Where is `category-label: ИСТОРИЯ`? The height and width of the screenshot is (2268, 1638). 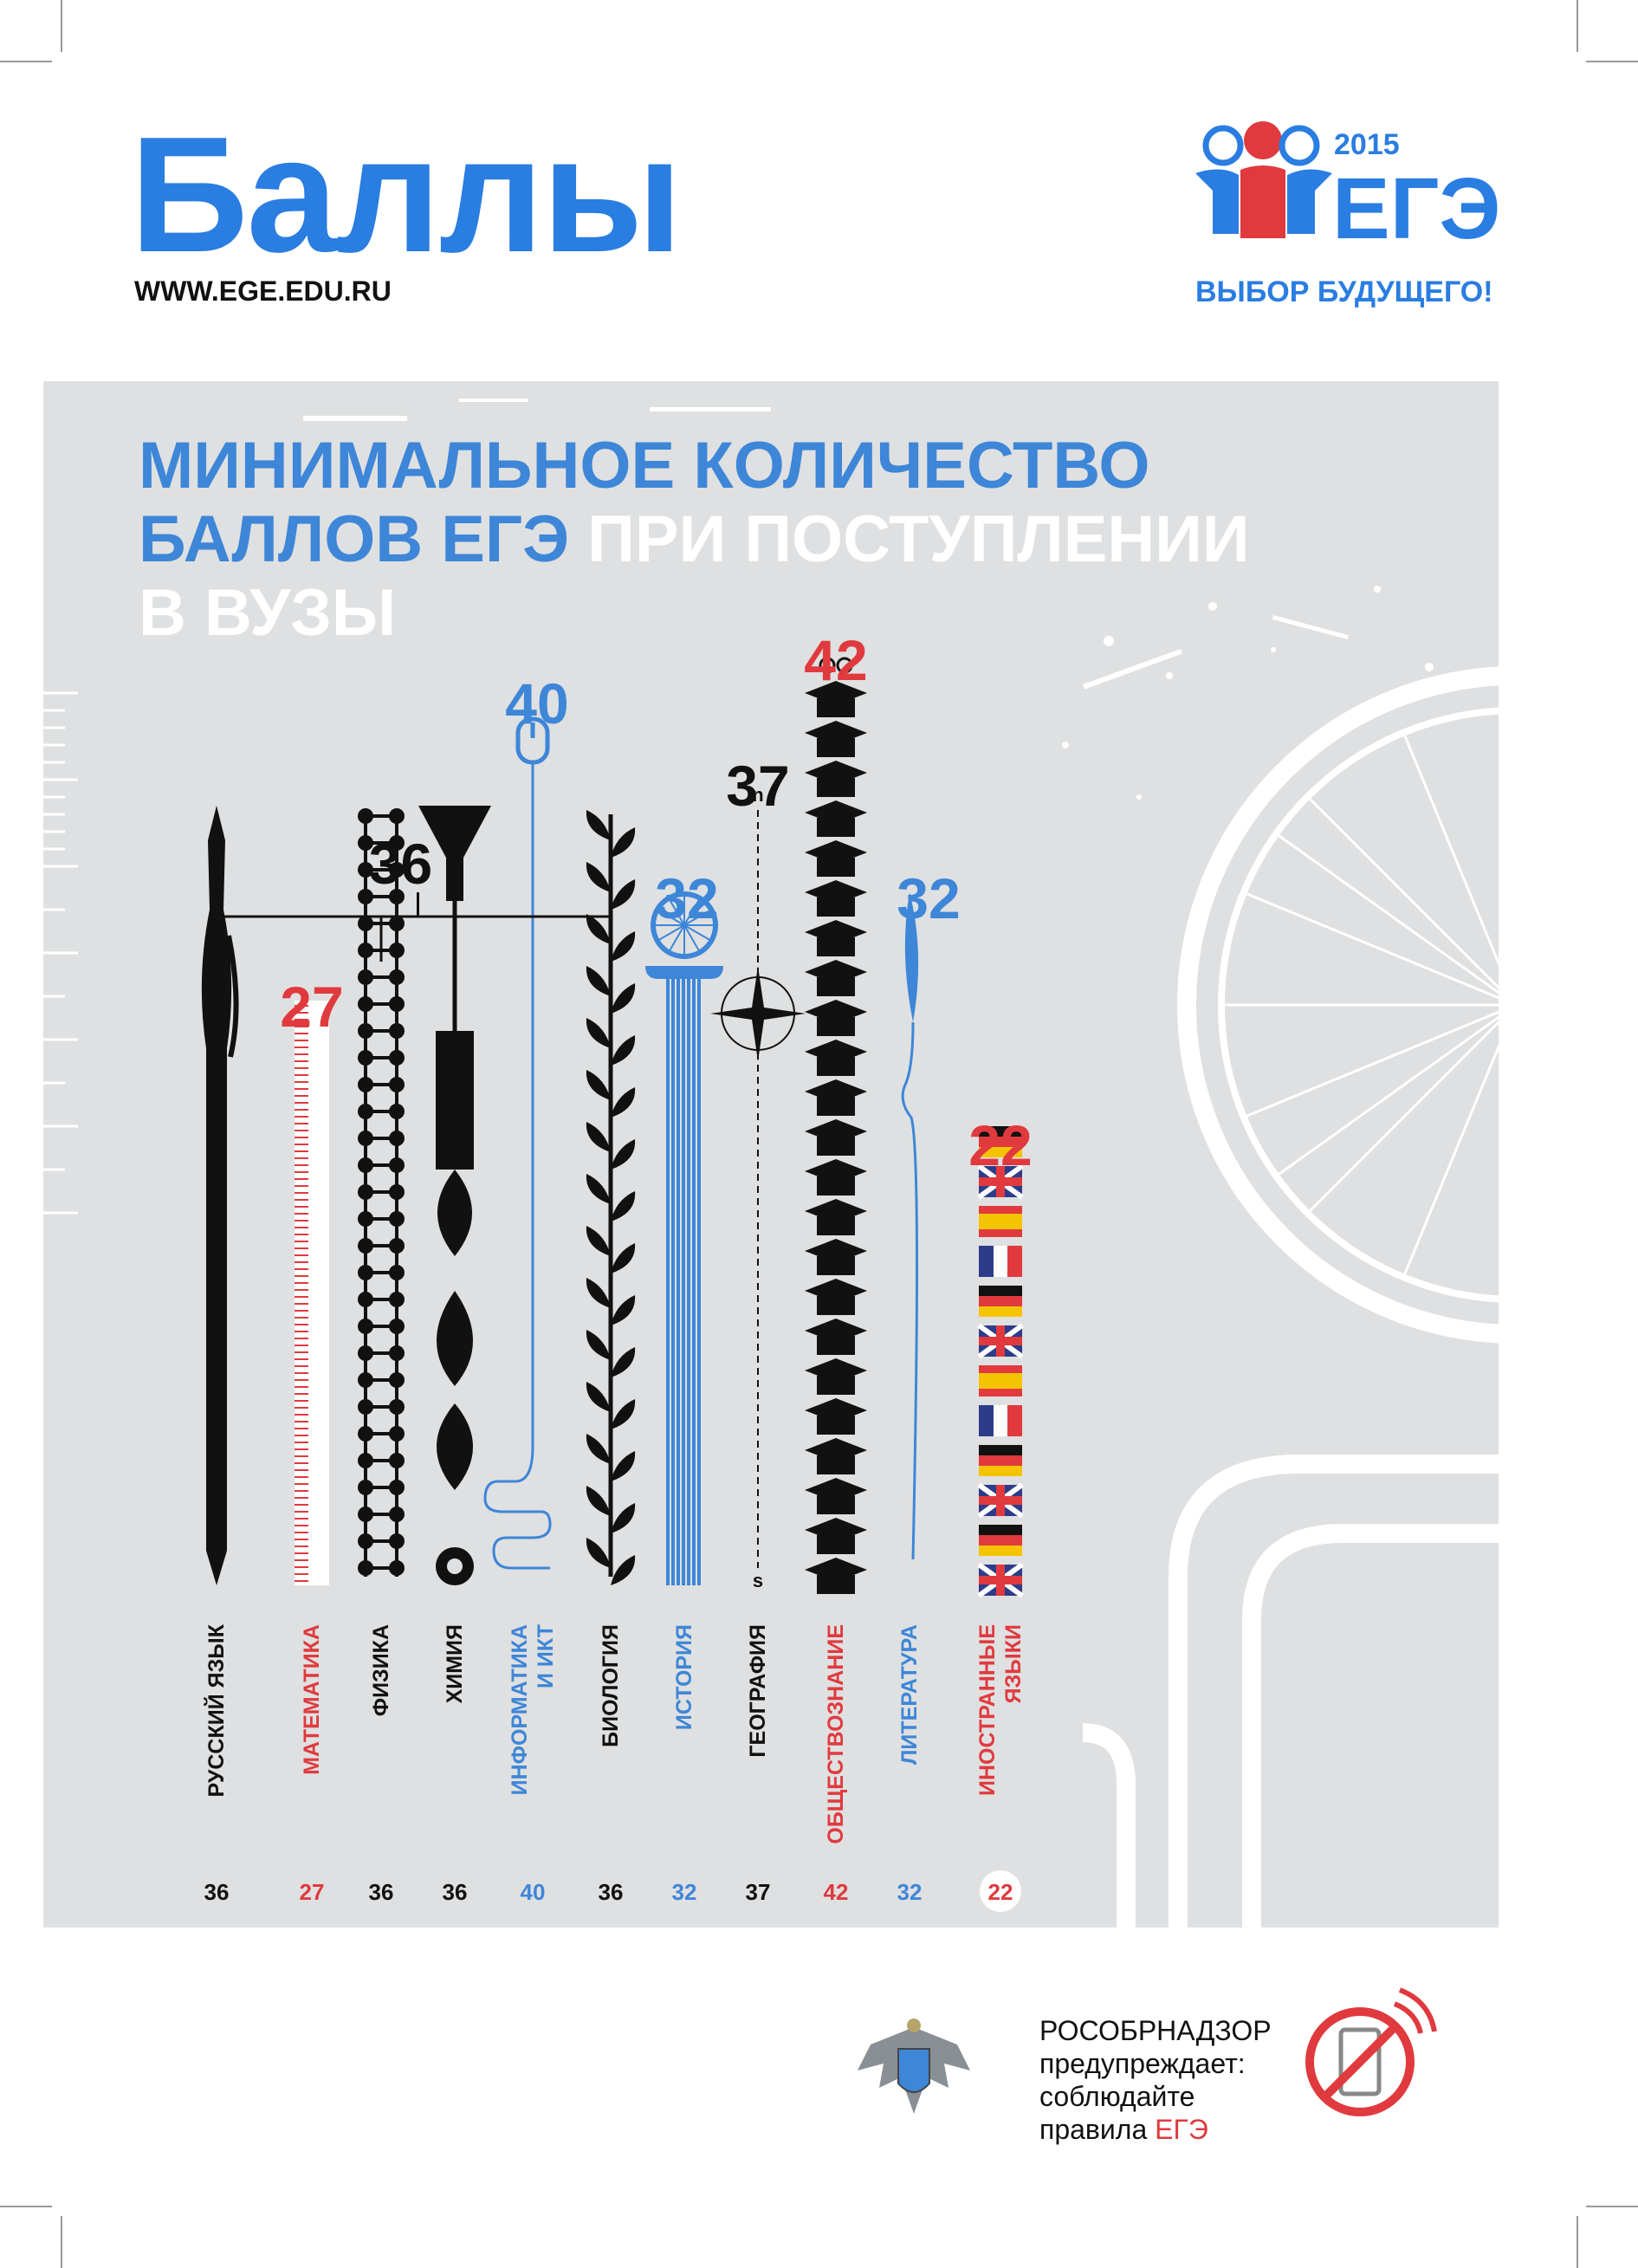 category-label: ИСТОРИЯ is located at coordinates (684, 1677).